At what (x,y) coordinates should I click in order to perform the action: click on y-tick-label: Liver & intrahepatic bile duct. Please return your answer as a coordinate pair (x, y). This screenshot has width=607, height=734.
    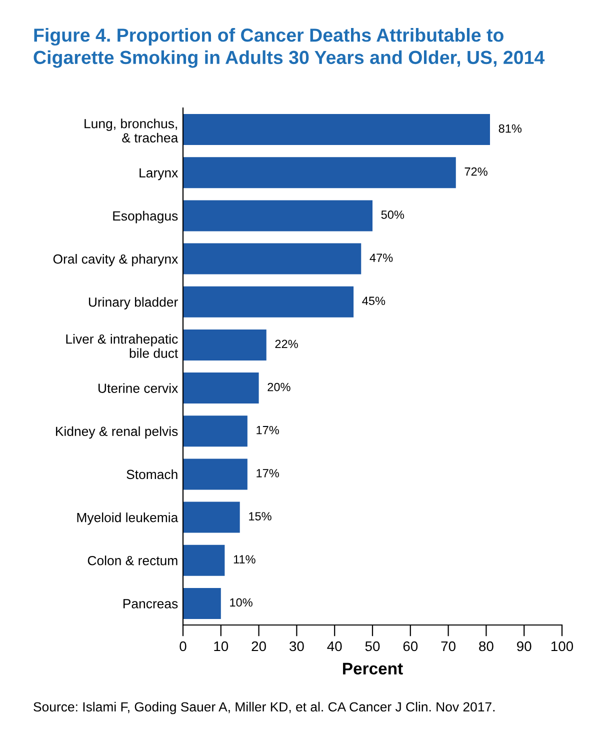
    Looking at the image, I should click on (122, 346).